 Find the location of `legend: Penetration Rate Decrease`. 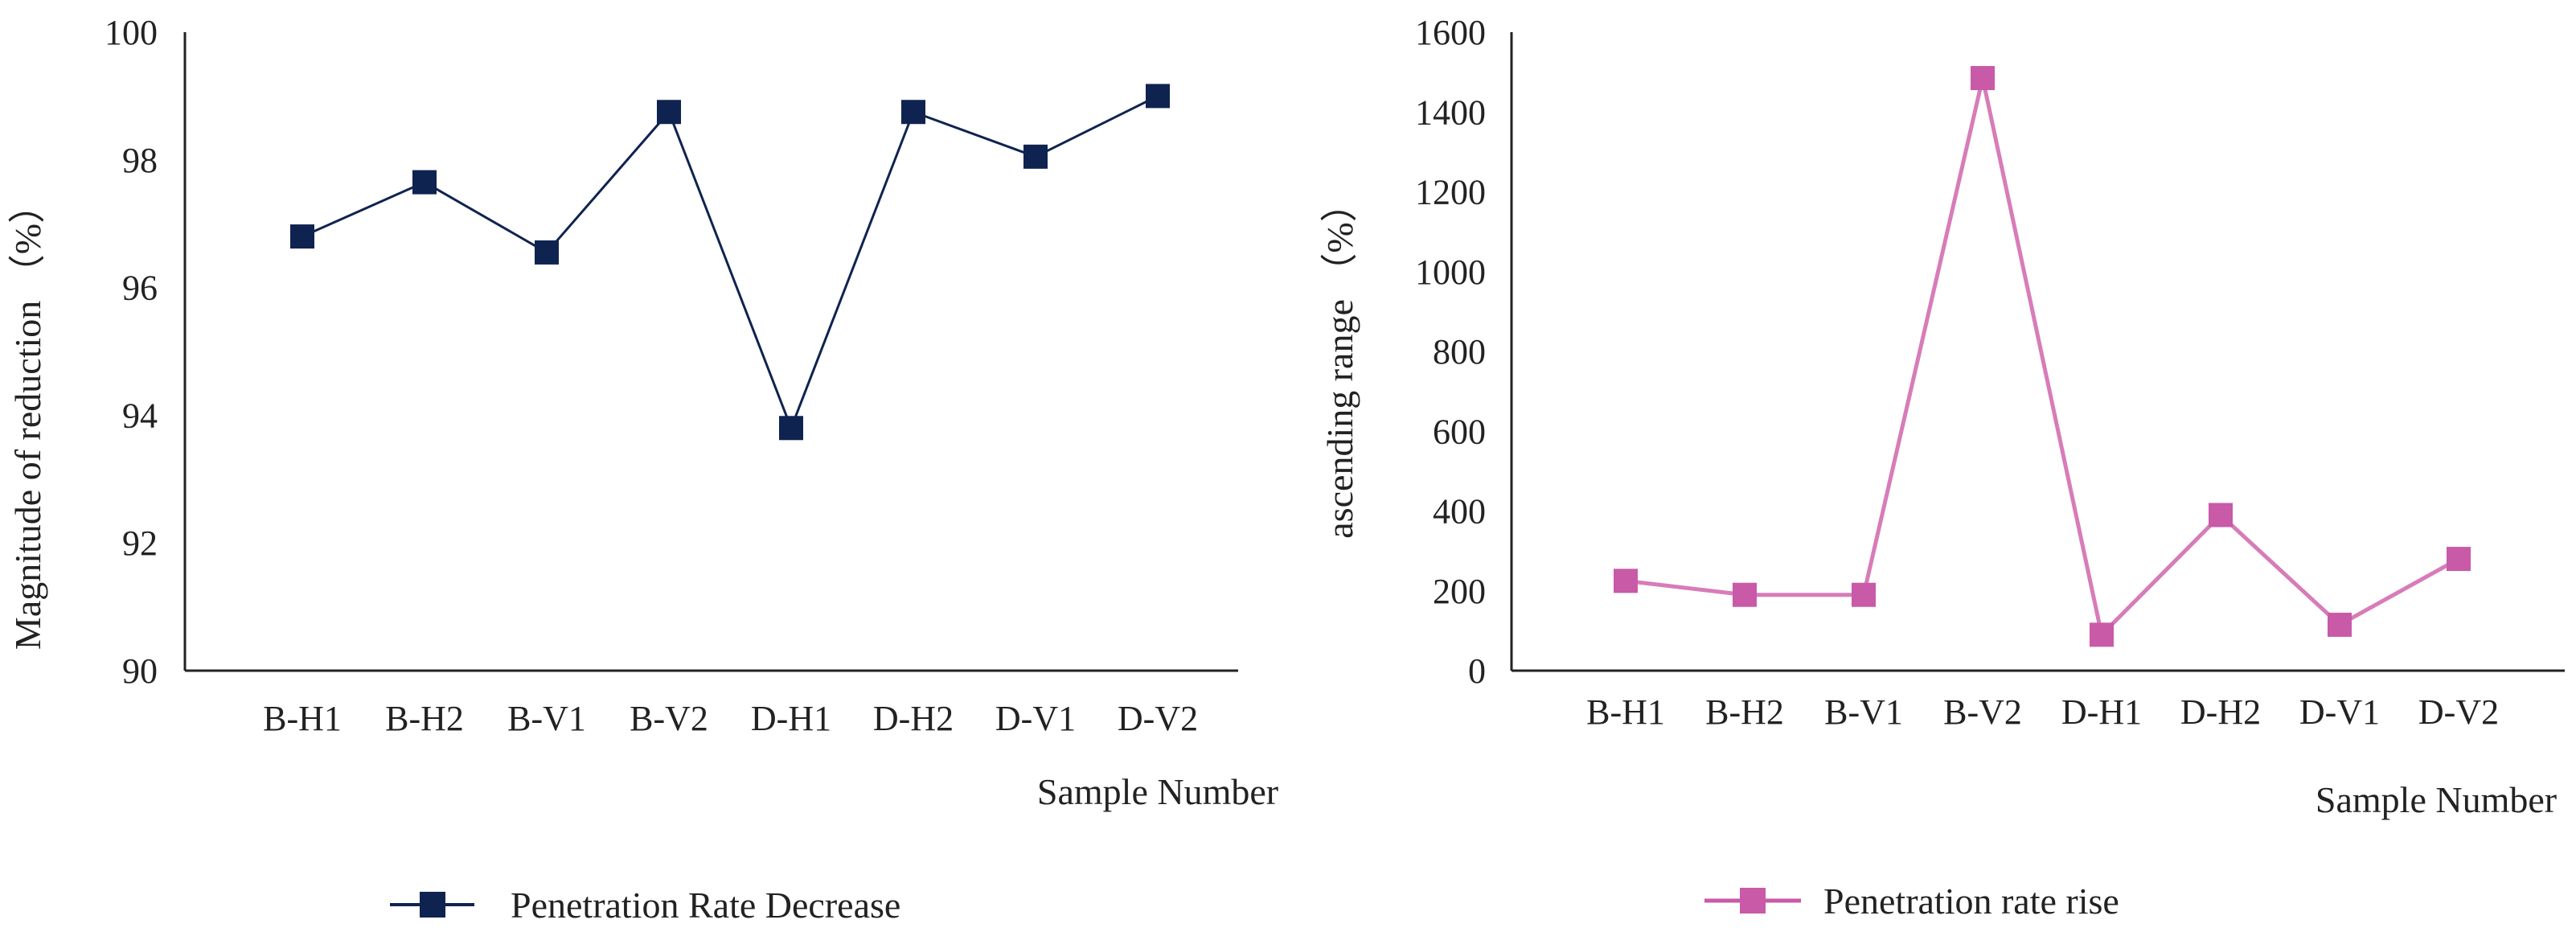

legend: Penetration Rate Decrease is located at coordinates (645, 905).